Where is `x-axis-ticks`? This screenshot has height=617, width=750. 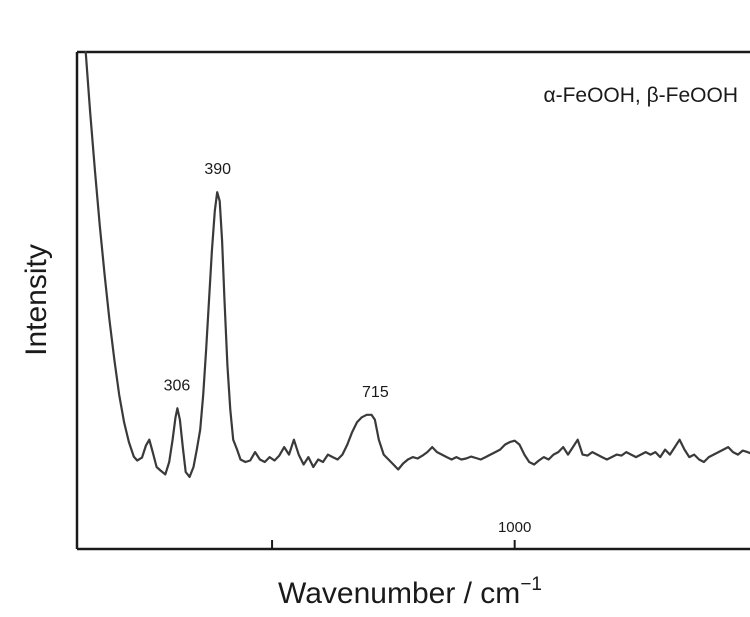 x-axis-ticks is located at coordinates (393, 544).